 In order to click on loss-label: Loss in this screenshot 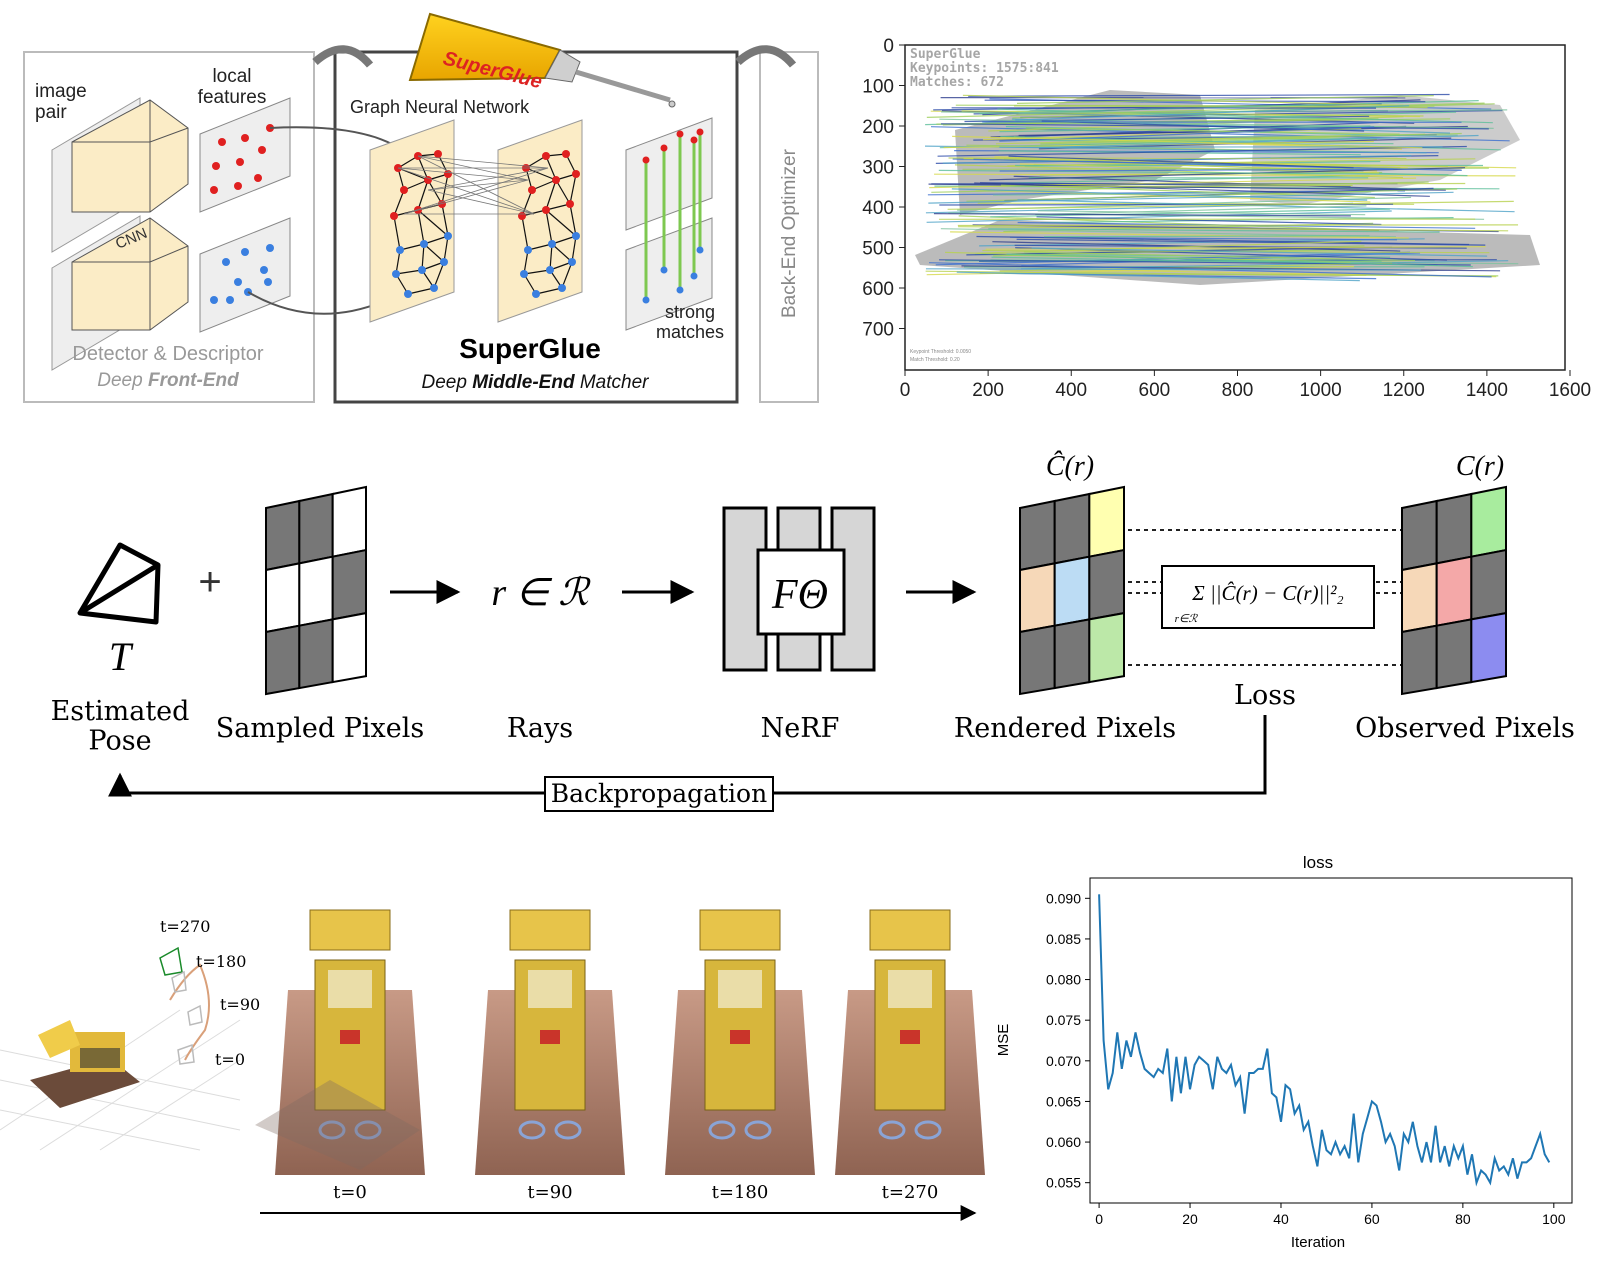, I will do `click(1265, 695)`.